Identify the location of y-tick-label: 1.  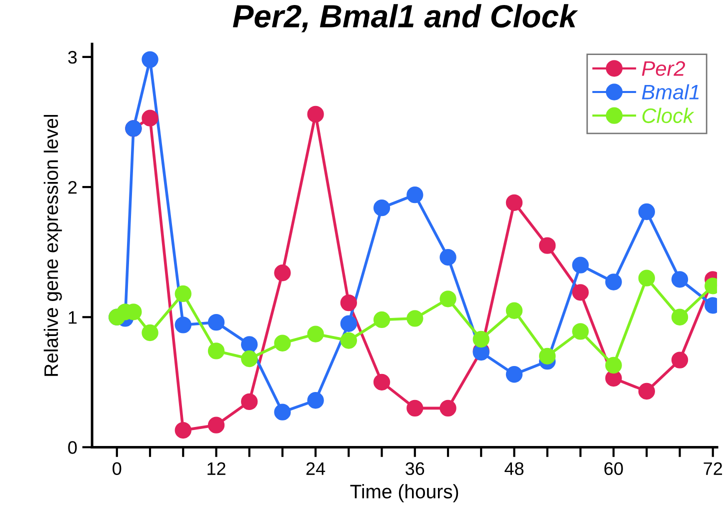
(72, 317).